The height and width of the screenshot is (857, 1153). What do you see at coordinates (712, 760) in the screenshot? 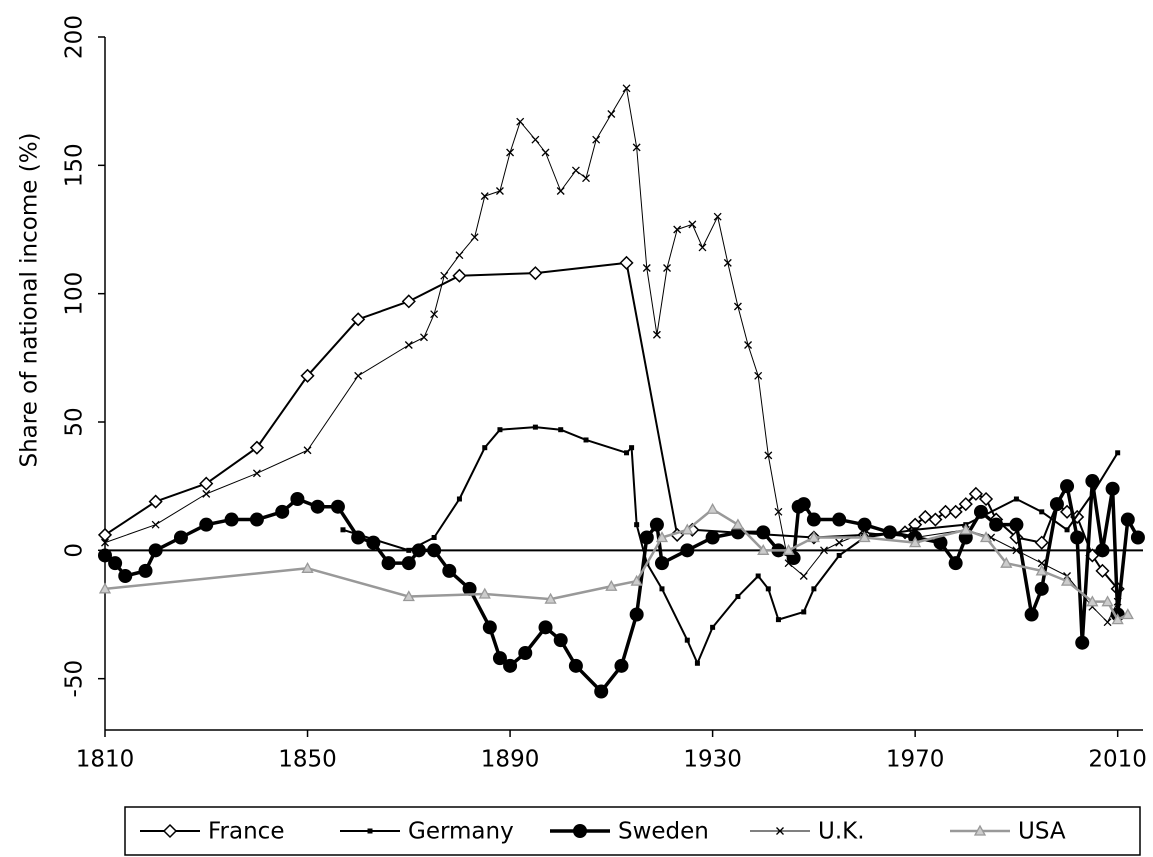
I see `x-tick-label: 1930` at bounding box center [712, 760].